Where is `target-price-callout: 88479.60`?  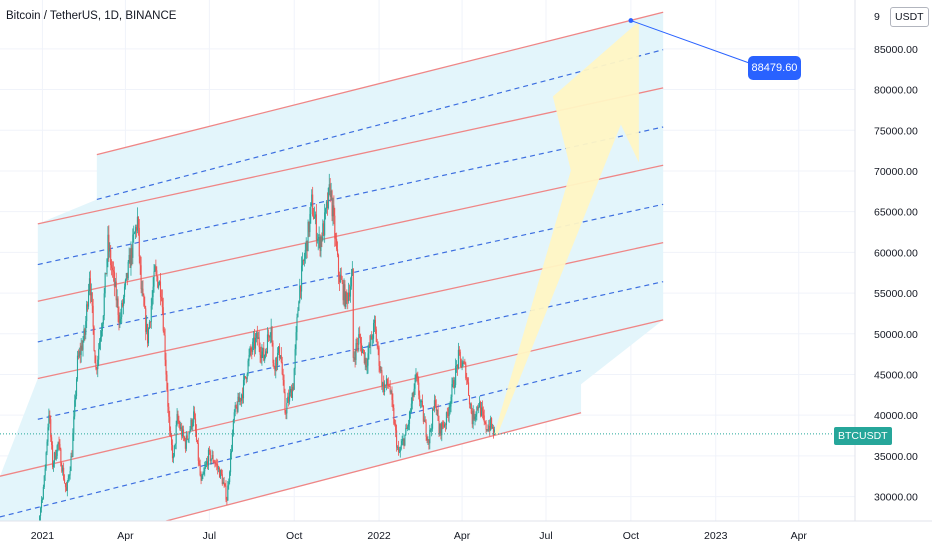
target-price-callout: 88479.60 is located at coordinates (774, 68).